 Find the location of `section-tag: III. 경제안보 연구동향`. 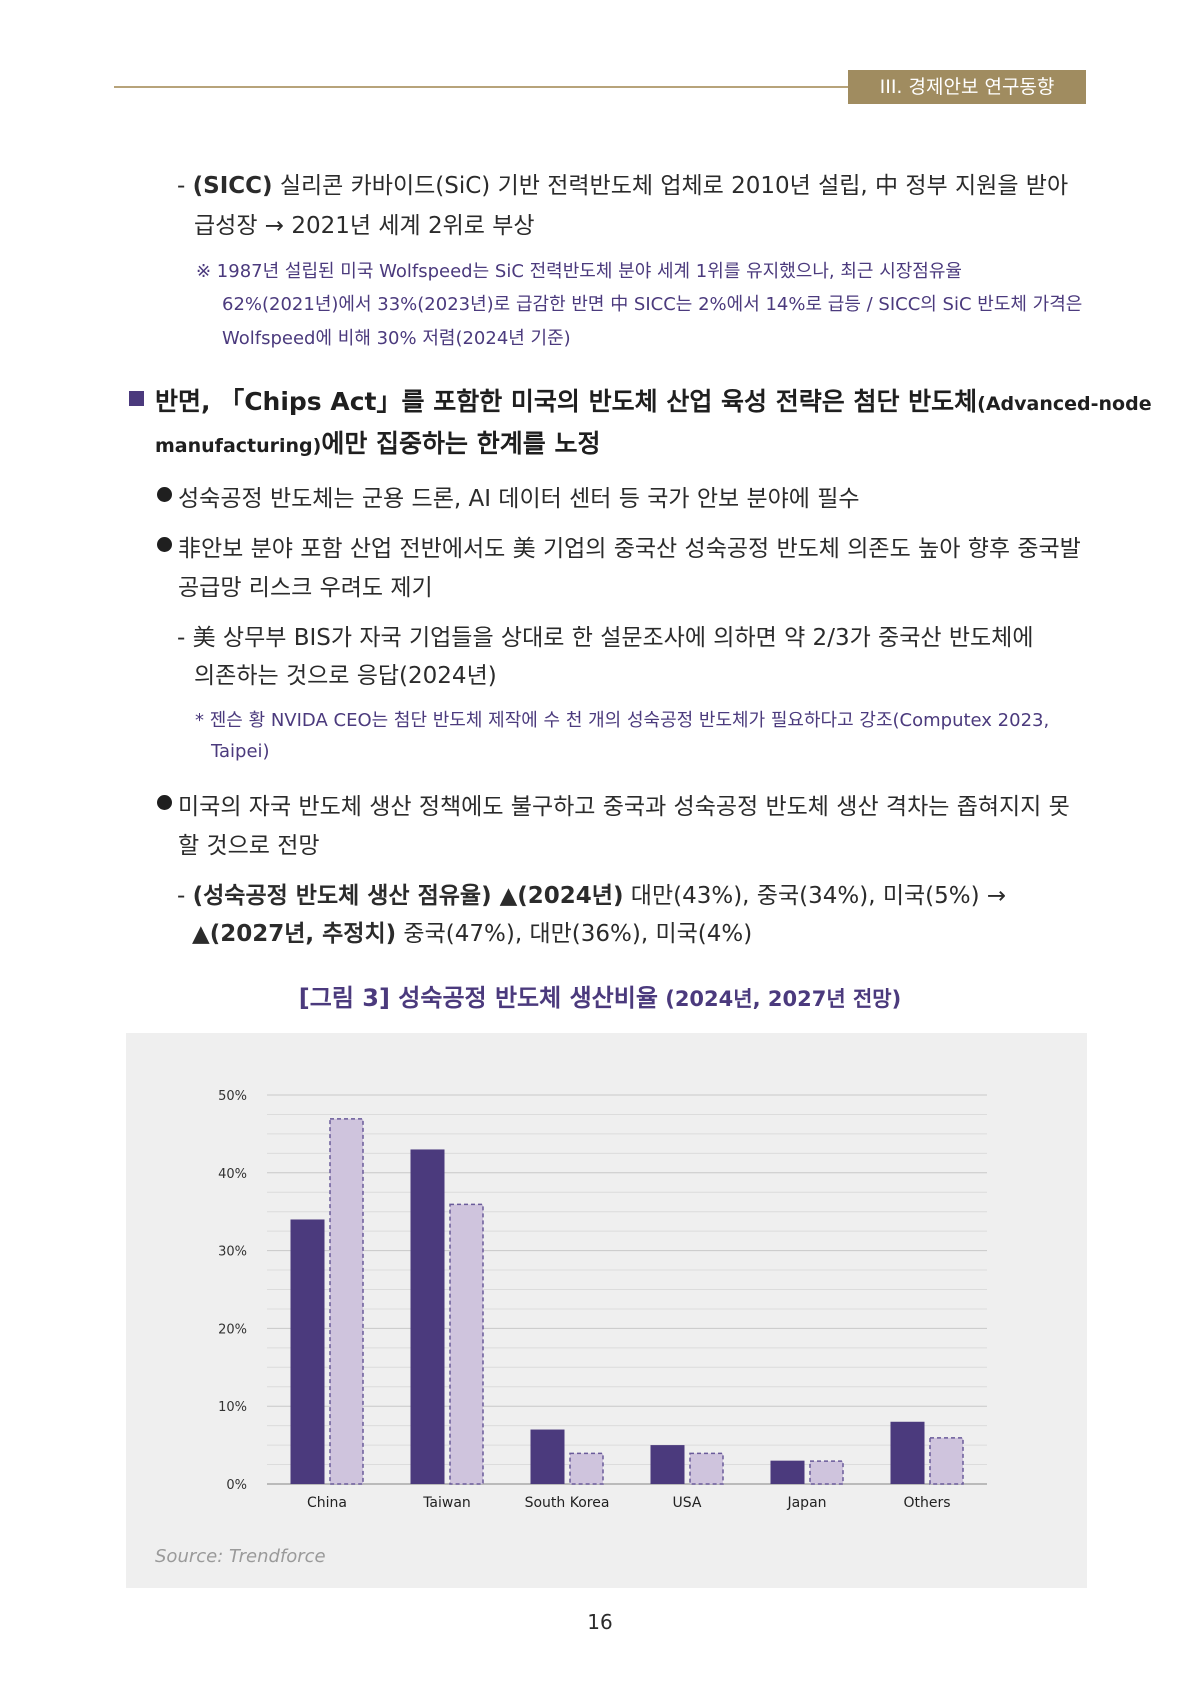

section-tag: III. 경제안보 연구동향 is located at coordinates (967, 87).